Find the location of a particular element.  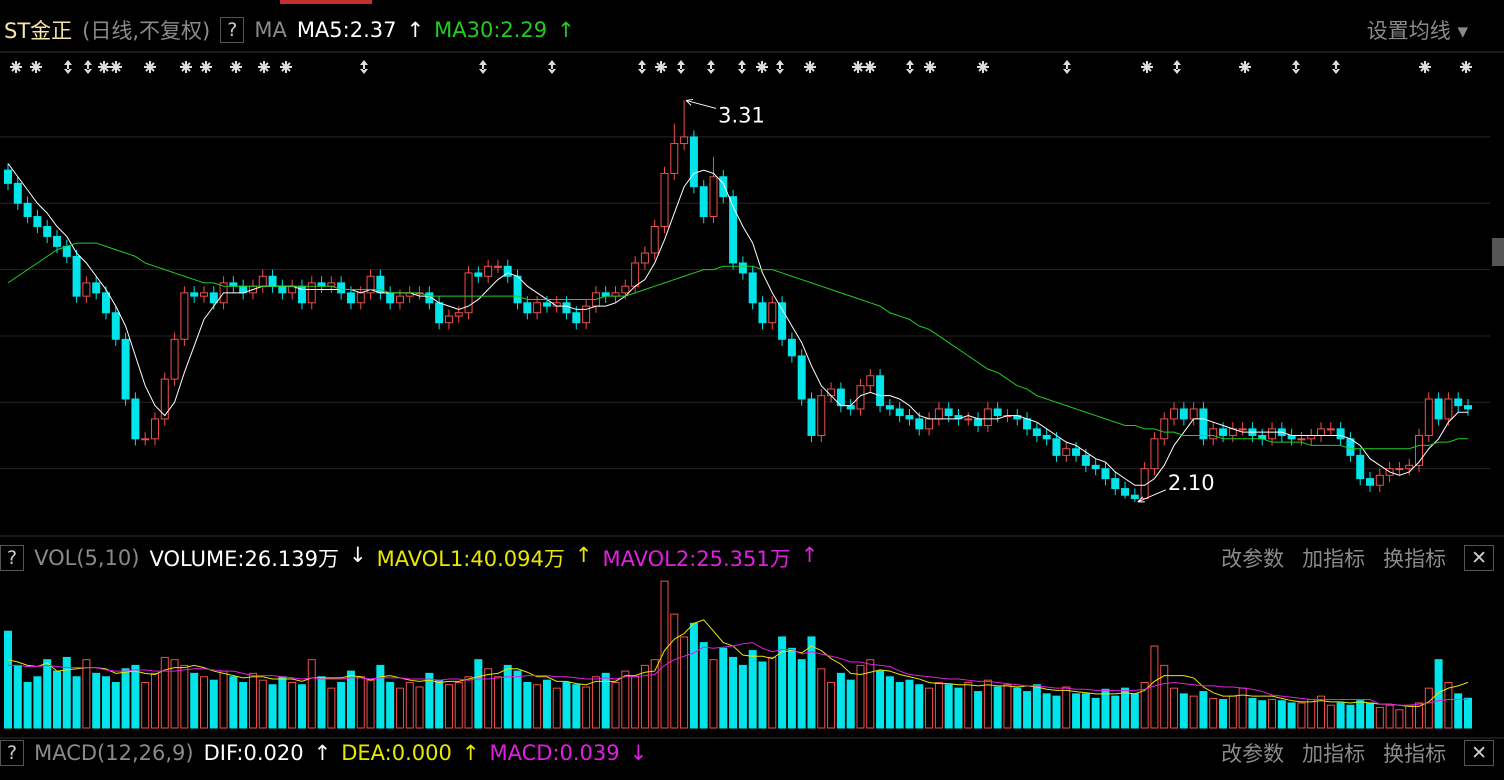

annotation: 2.10 is located at coordinates (1191, 483).